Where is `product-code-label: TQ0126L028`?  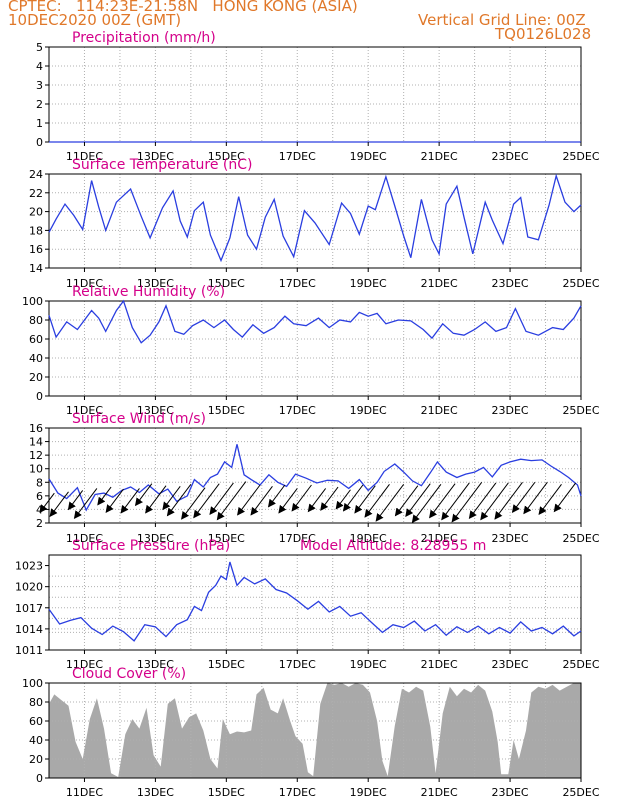
product-code-label: TQ0126L028 is located at coordinates (543, 34).